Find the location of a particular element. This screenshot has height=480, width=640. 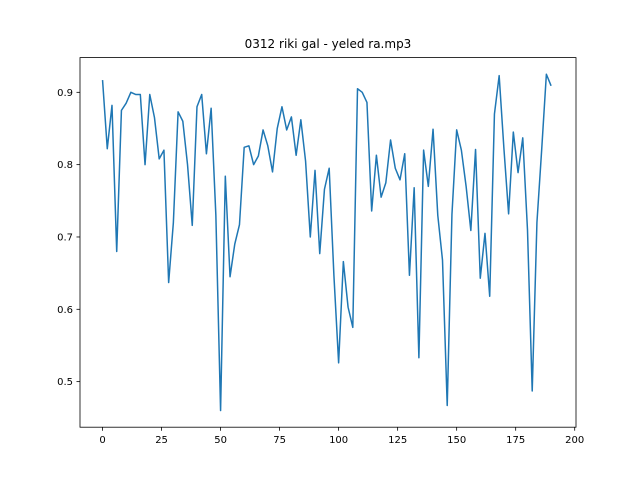

x-tick-label: 150 is located at coordinates (456, 440).